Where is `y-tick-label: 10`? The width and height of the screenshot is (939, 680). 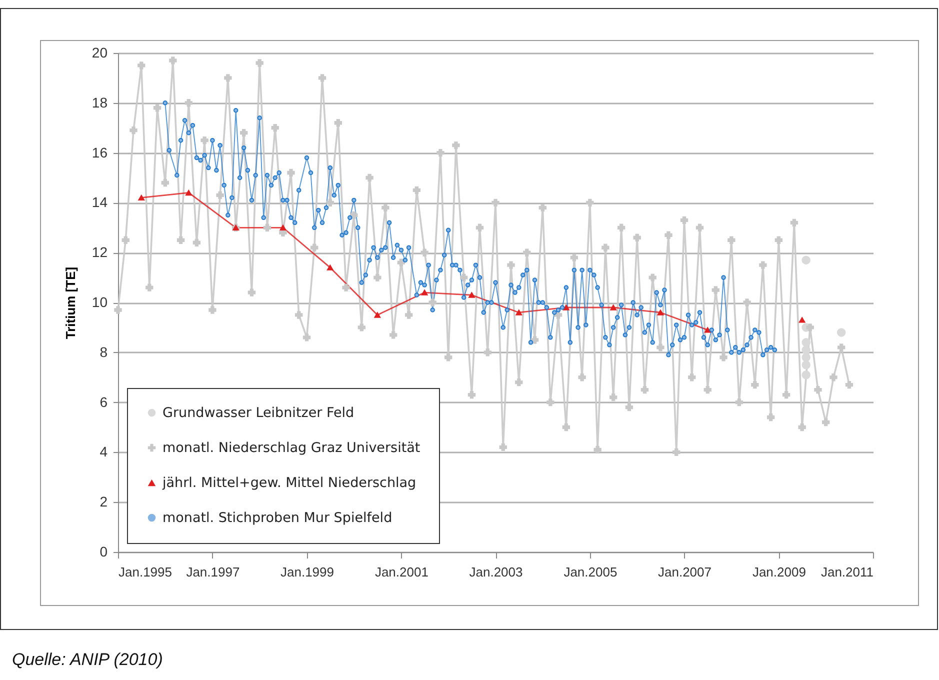 y-tick-label: 10 is located at coordinates (100, 302).